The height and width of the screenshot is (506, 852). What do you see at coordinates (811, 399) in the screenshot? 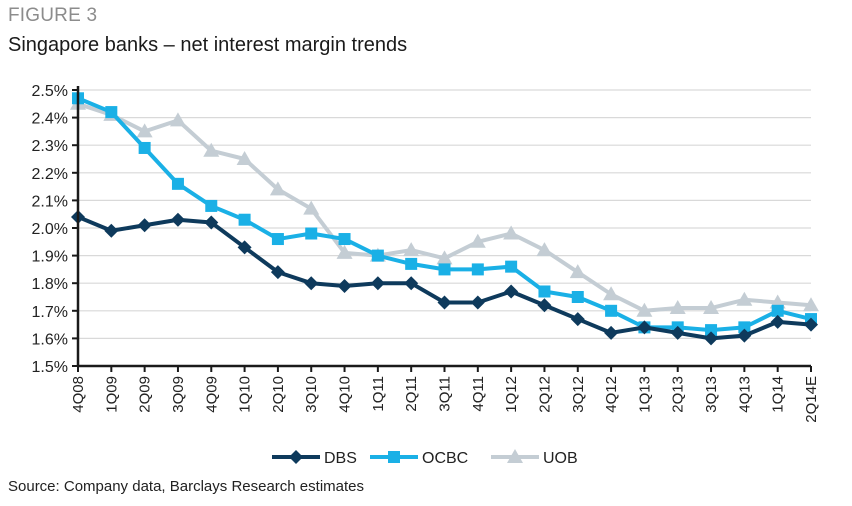
I see `x-tick-label: 2Q14E` at bounding box center [811, 399].